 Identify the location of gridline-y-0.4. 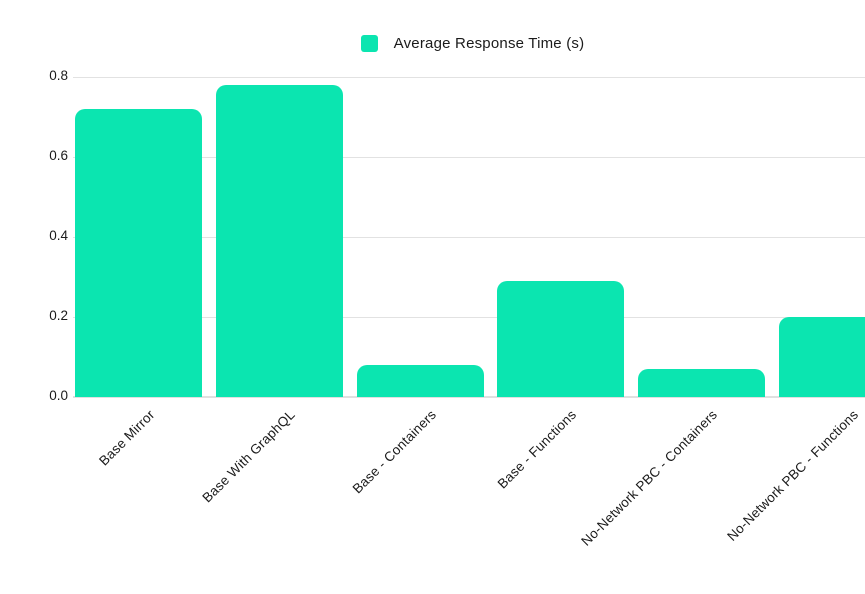
(469, 237).